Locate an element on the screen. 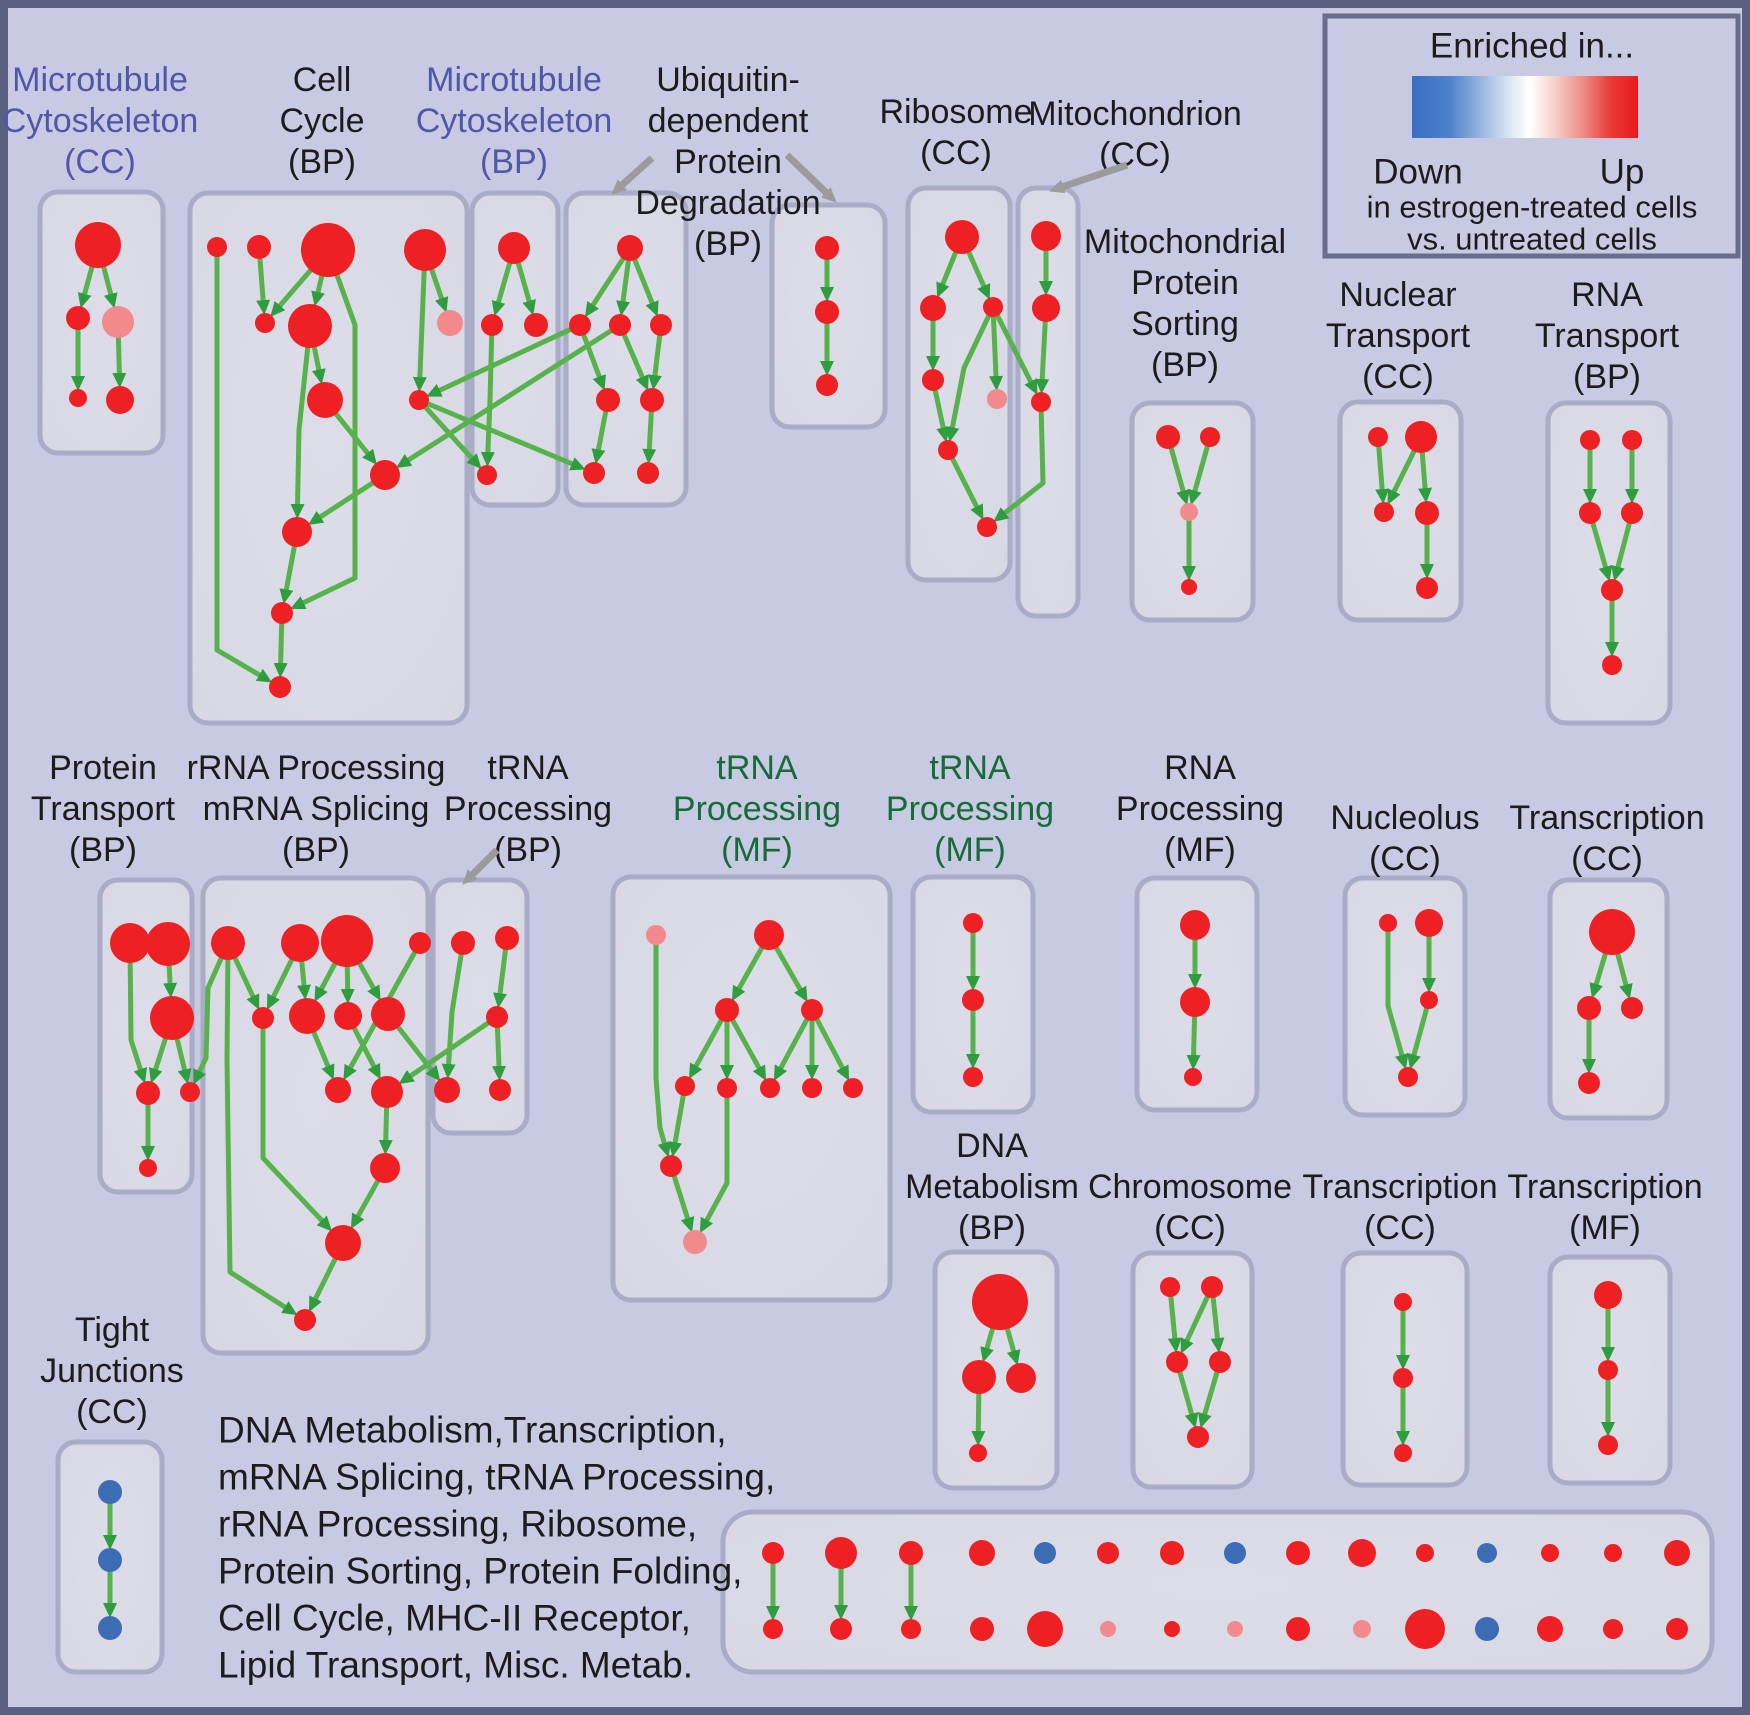 Image resolution: width=1750 pixels, height=1715 pixels. cluster-label-tight-junctions: (CC) is located at coordinates (112, 1412).